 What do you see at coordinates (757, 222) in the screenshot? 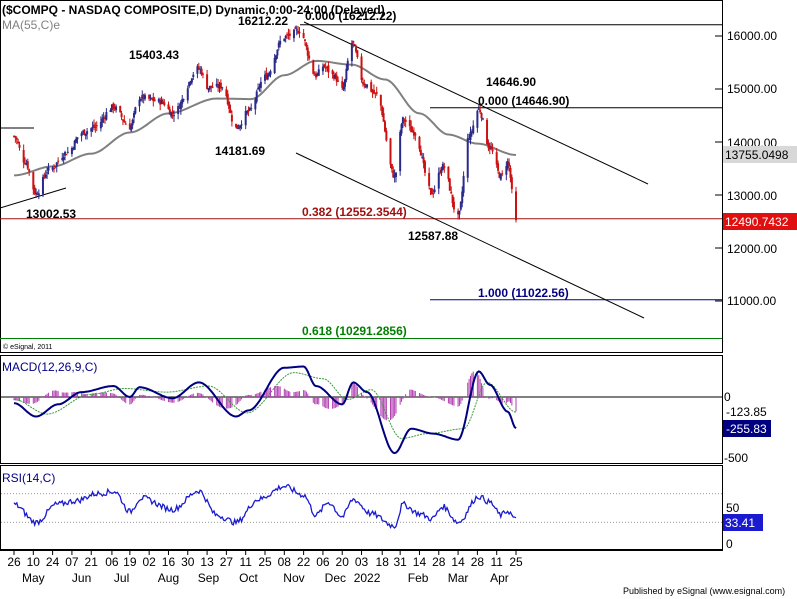
I see `price-value-tag: 12490.7432` at bounding box center [757, 222].